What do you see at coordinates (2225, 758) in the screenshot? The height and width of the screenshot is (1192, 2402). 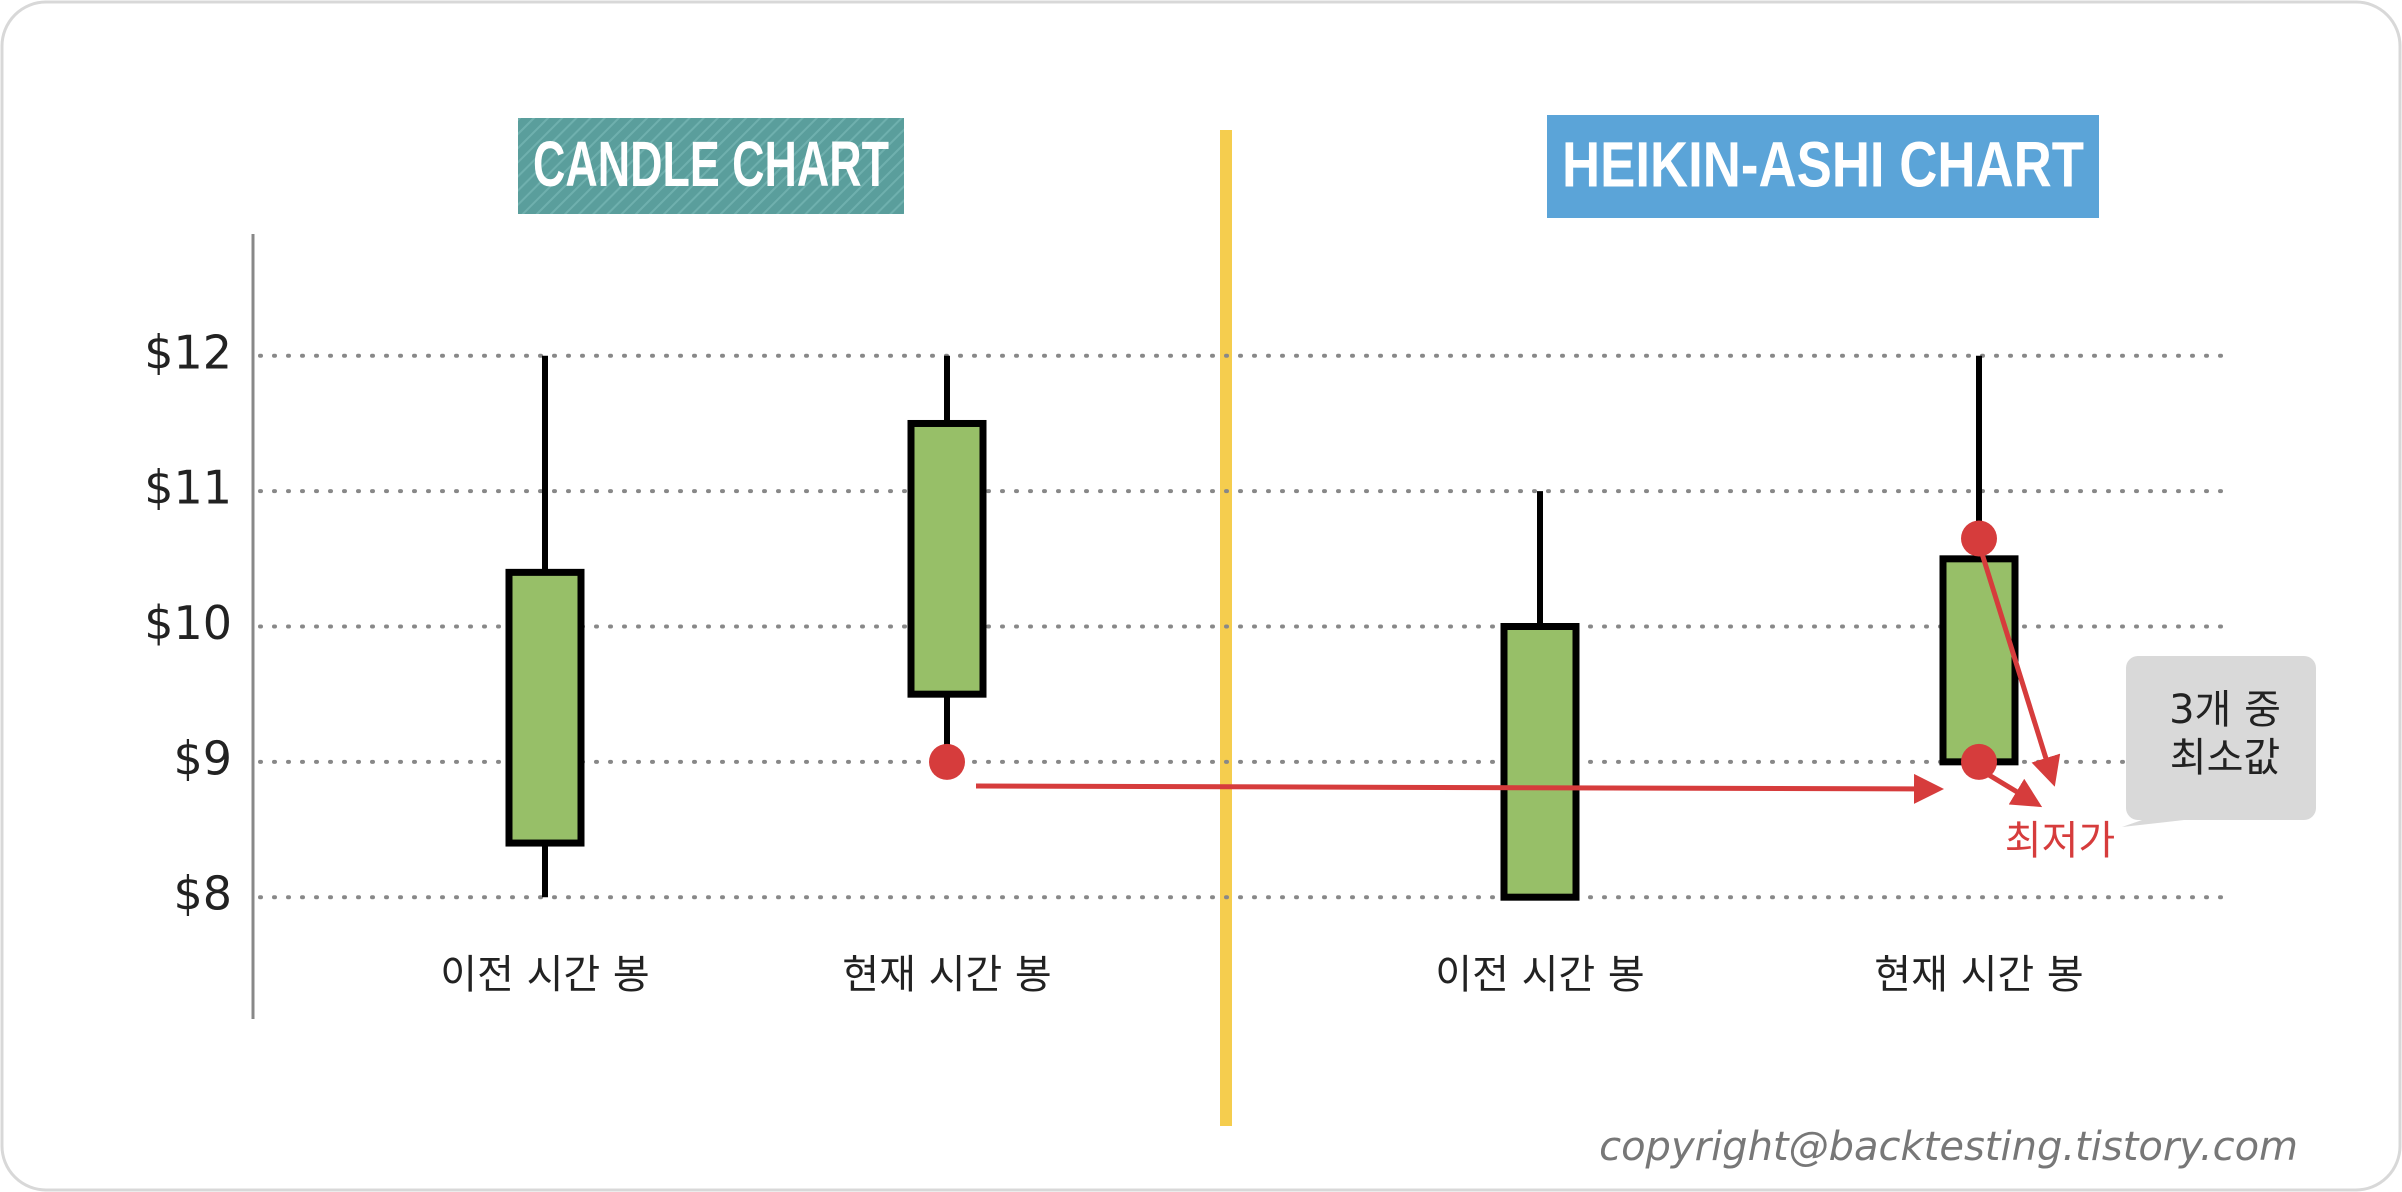 I see `callout-text: 최소값` at bounding box center [2225, 758].